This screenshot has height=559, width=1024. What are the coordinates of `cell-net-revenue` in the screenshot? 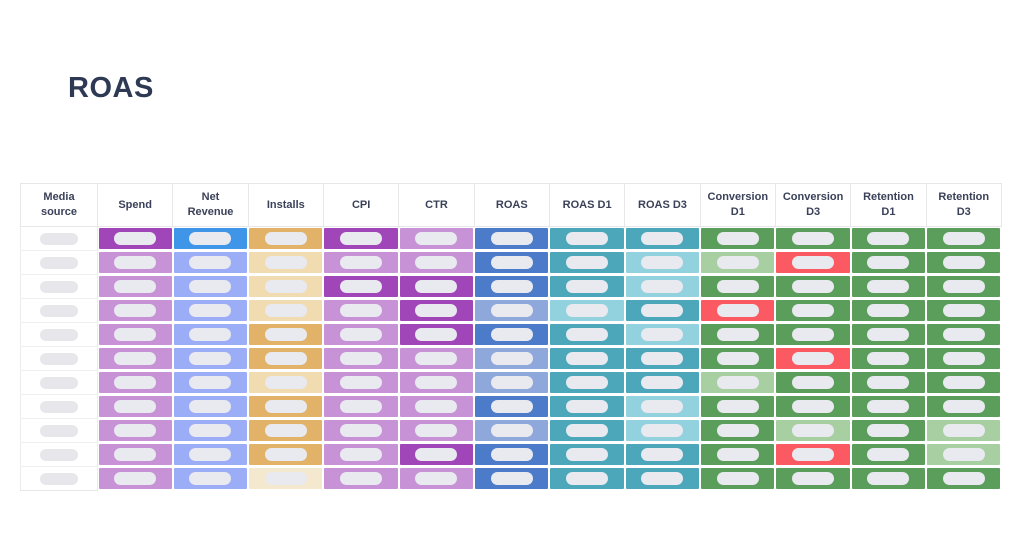 It's located at (210, 310).